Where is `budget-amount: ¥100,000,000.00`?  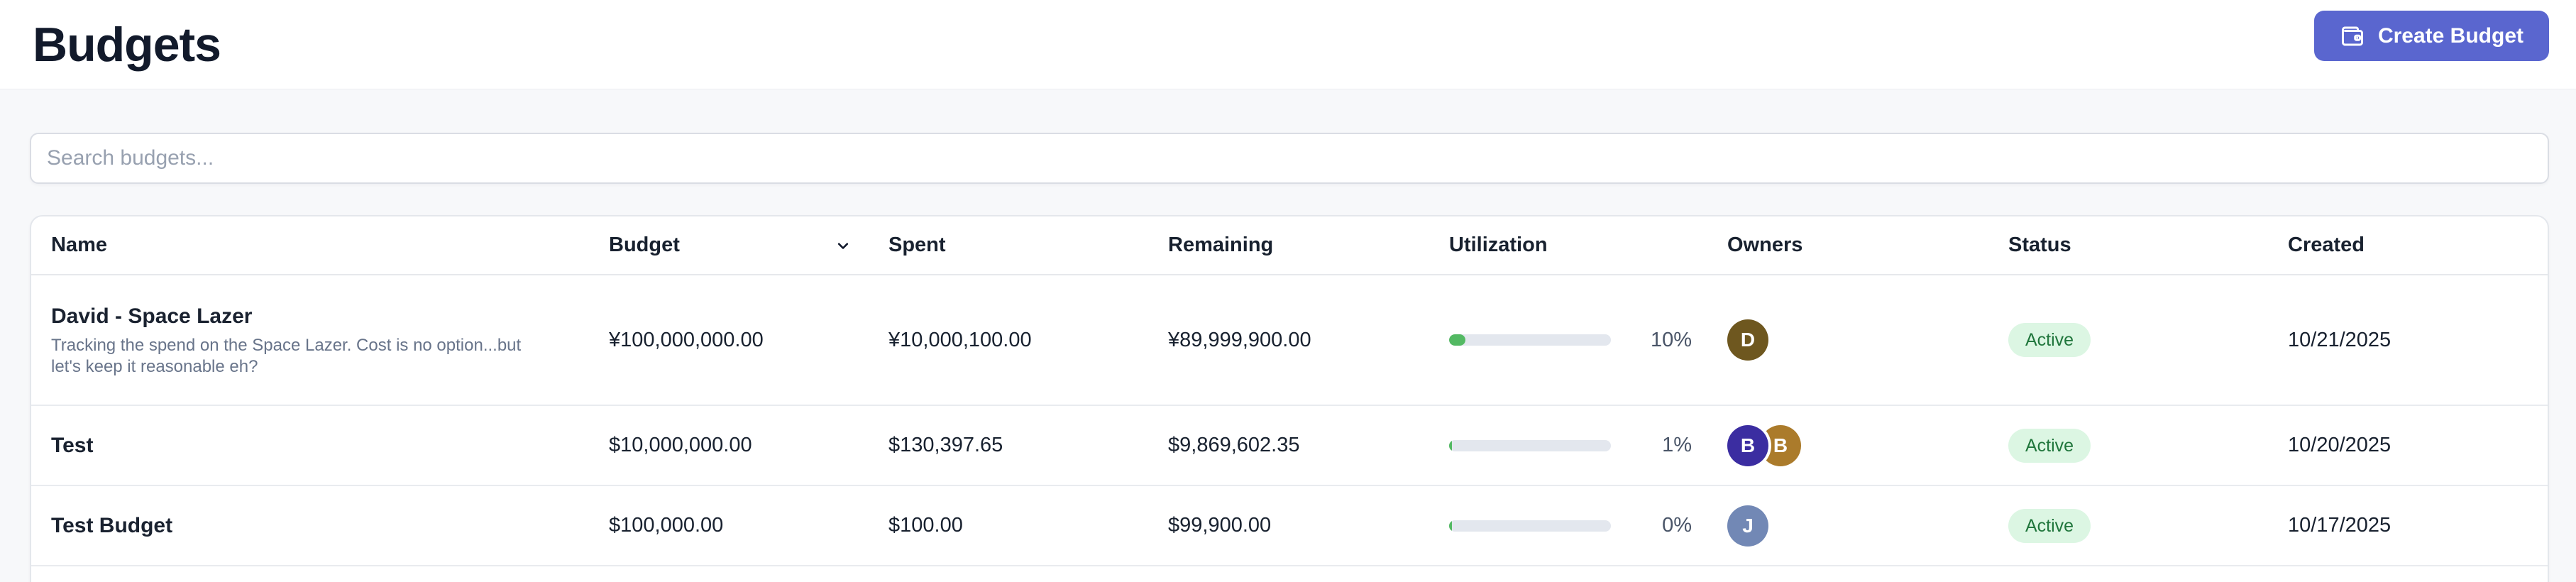 budget-amount: ¥100,000,000.00 is located at coordinates (686, 339).